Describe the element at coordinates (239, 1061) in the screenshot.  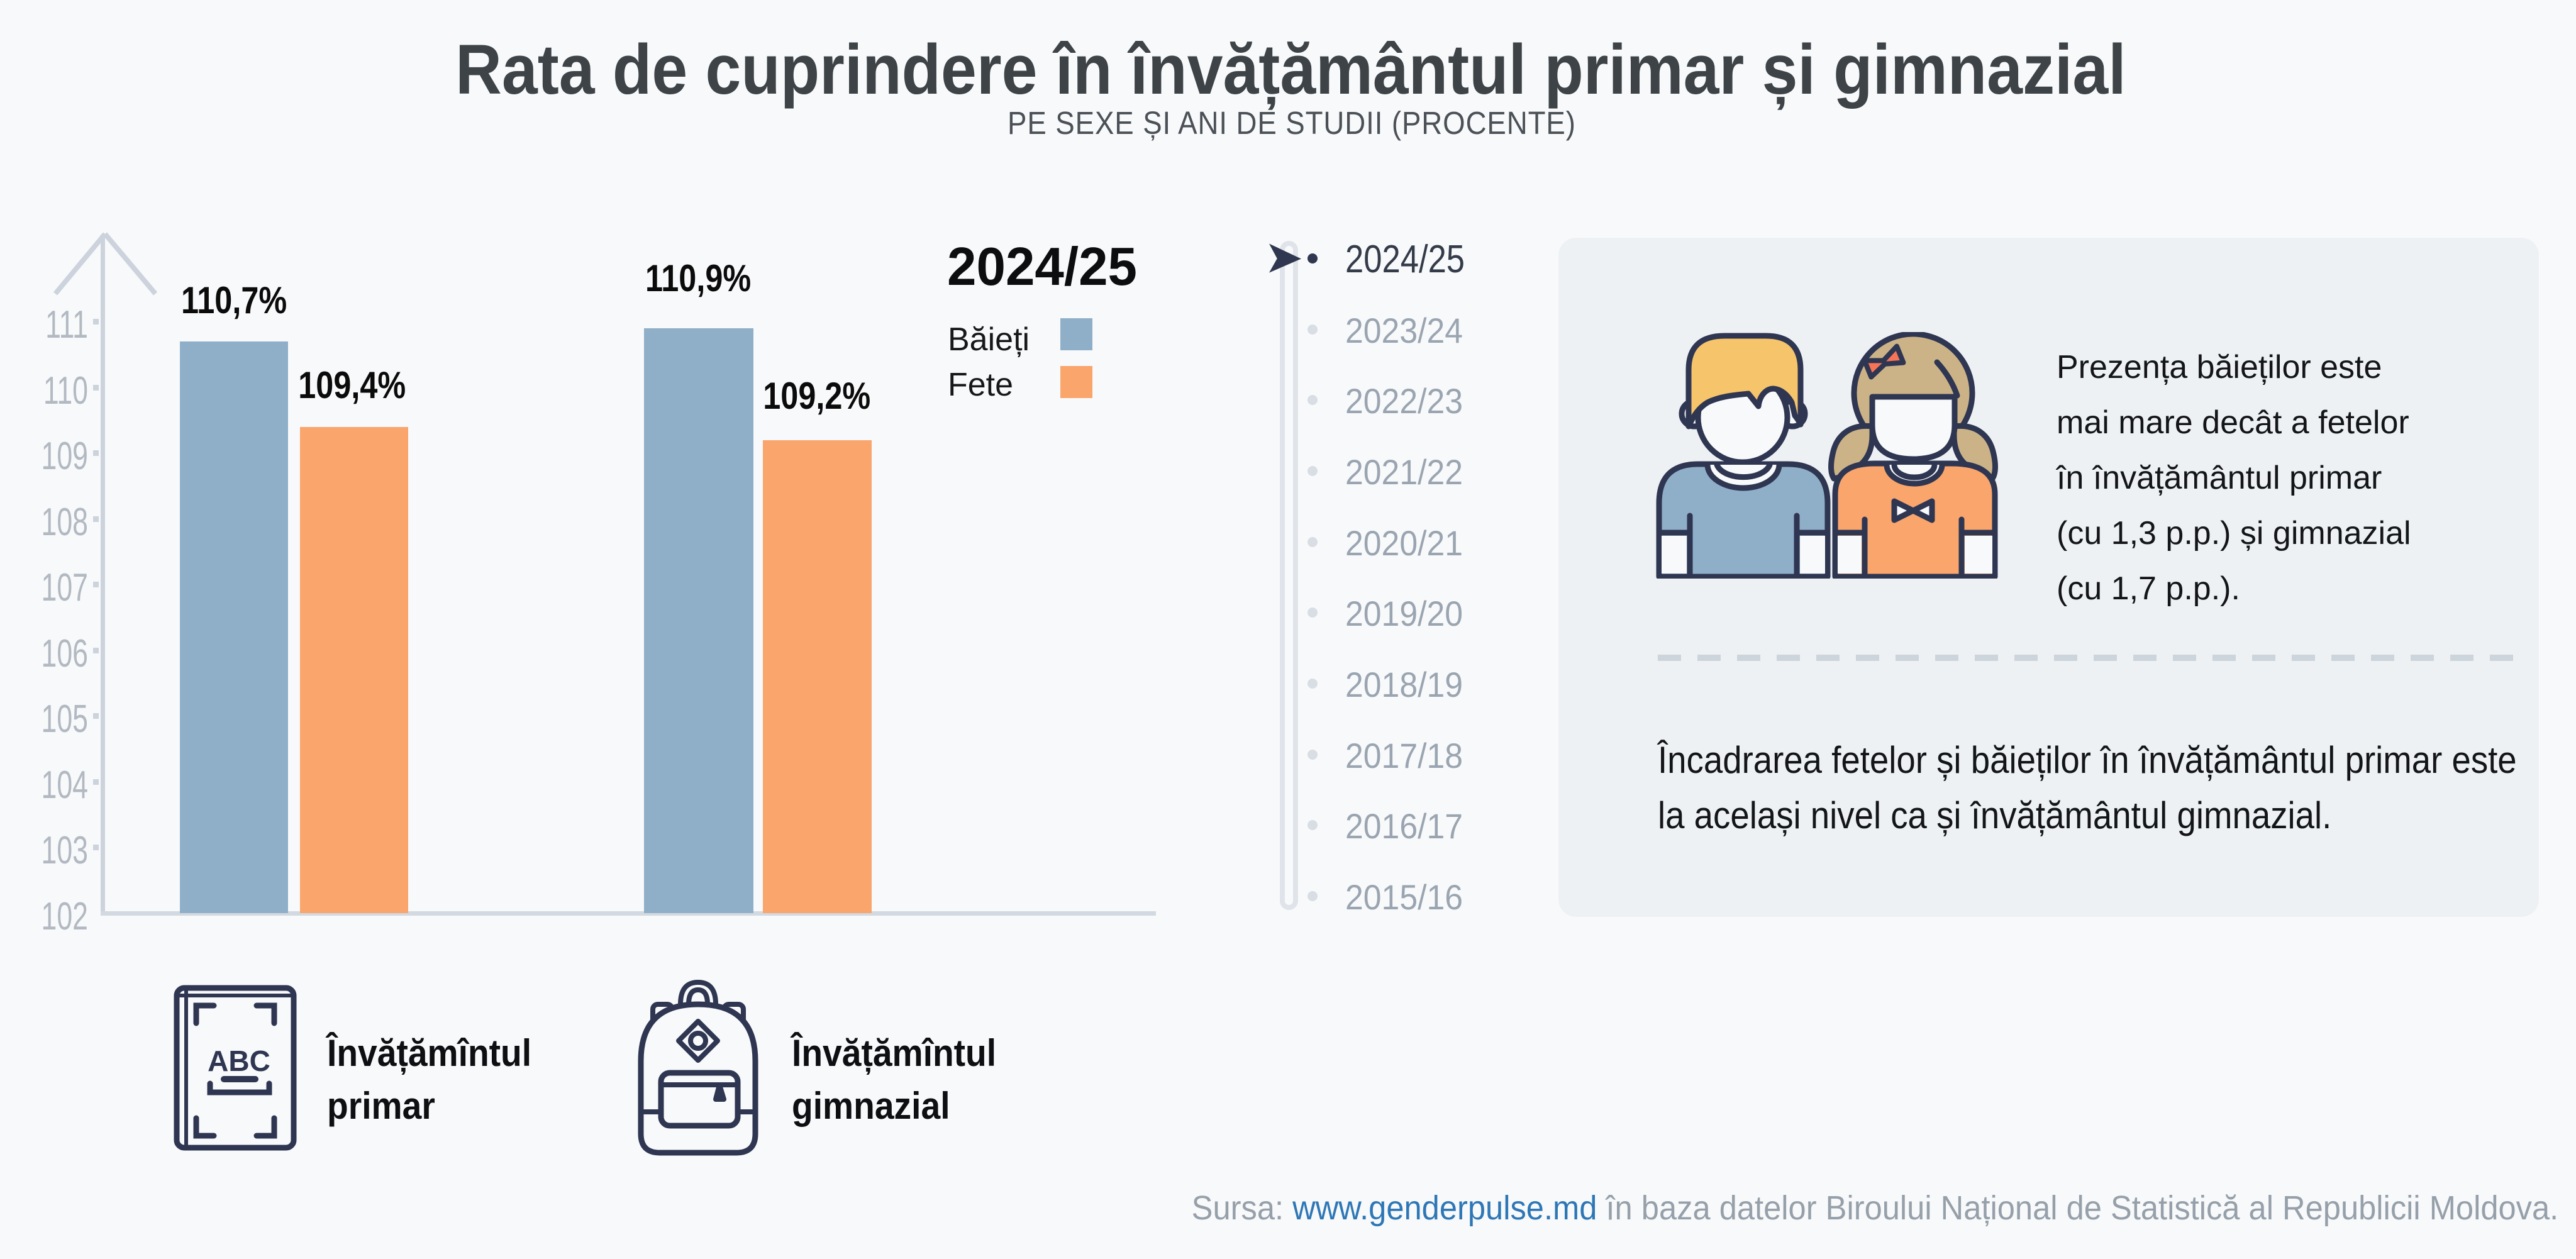
I see `svg-text: ABC` at that location.